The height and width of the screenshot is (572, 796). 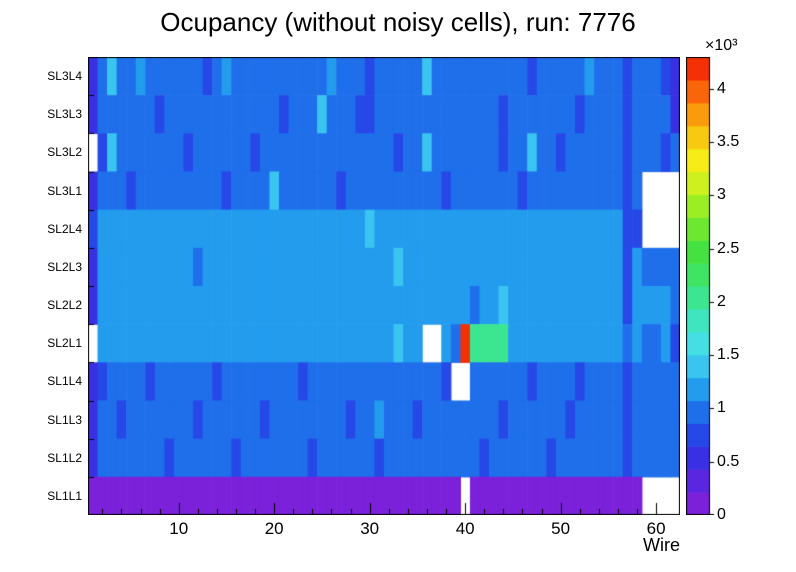 What do you see at coordinates (656, 528) in the screenshot?
I see `x-tick-label: 60` at bounding box center [656, 528].